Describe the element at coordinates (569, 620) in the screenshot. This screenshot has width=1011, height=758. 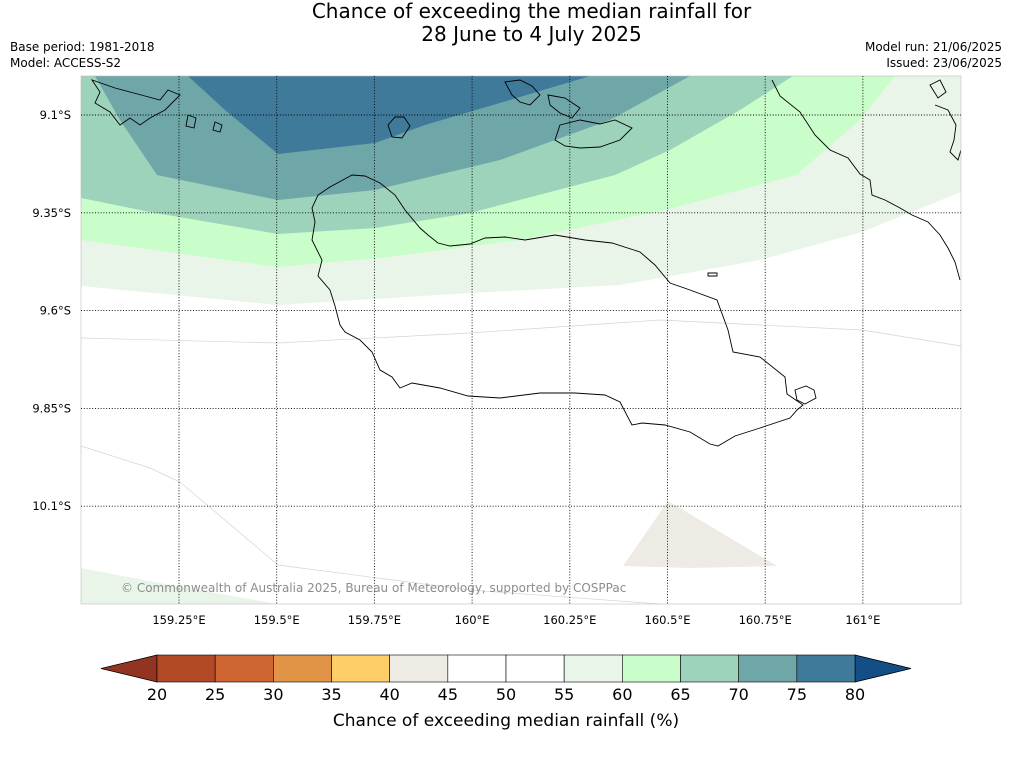
I see `lon-tick-label: 160.25°E` at that location.